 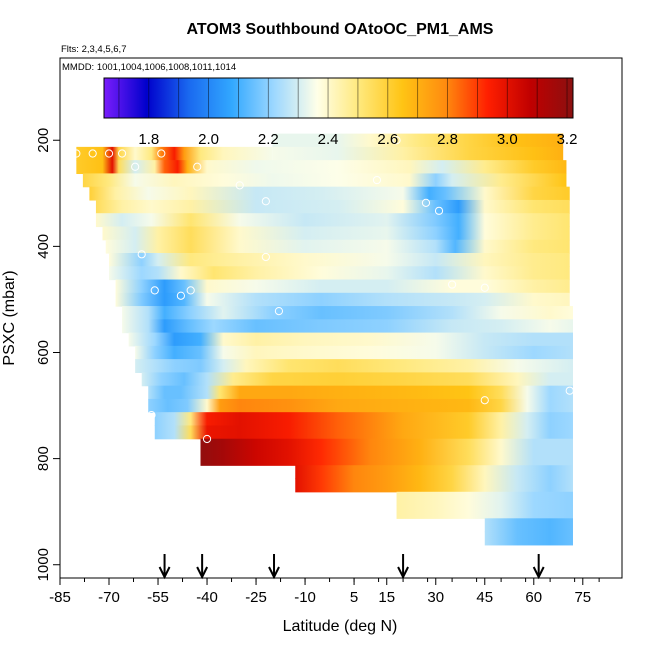 What do you see at coordinates (207, 597) in the screenshot?
I see `x-tick-label: -40` at bounding box center [207, 597].